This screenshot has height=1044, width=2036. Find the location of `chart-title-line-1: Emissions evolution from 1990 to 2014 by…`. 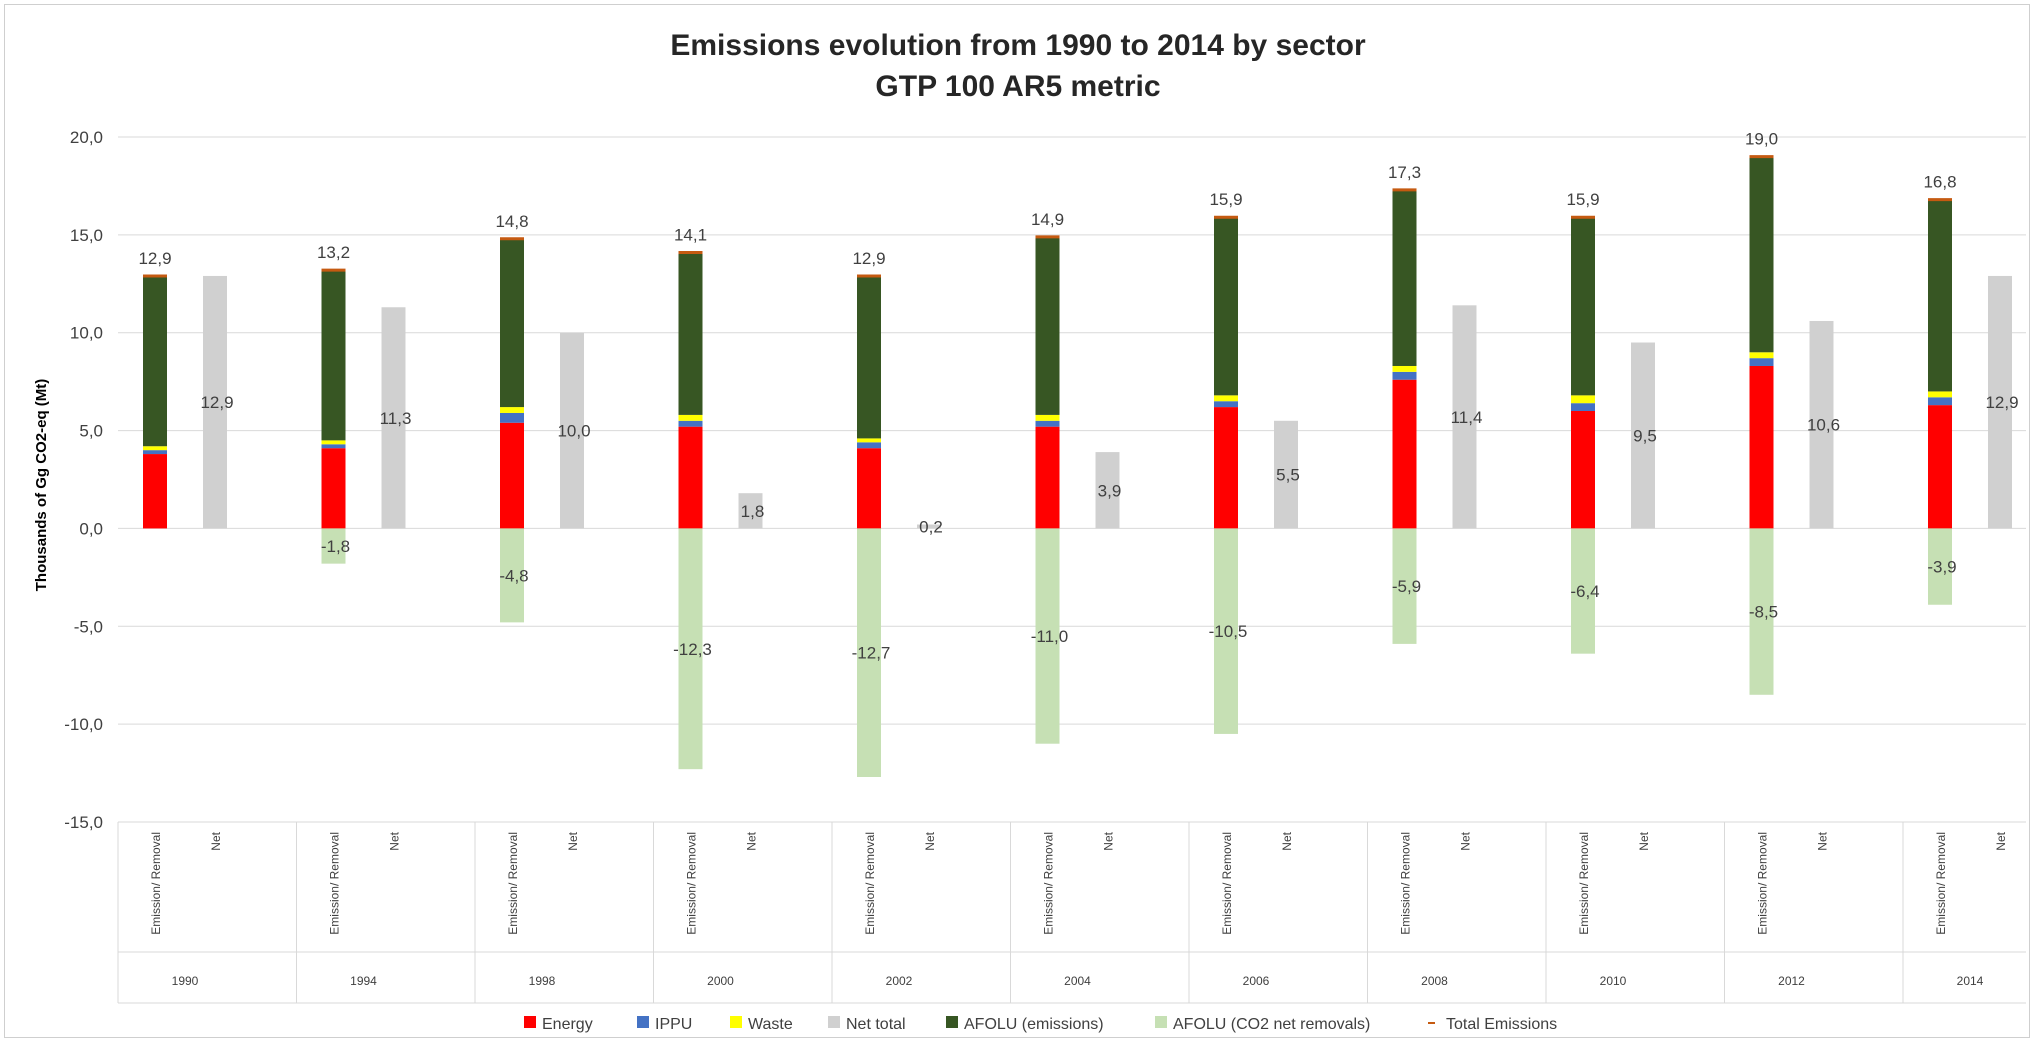

chart-title-line-1: Emissions evolution from 1990 to 2014 by… is located at coordinates (1018, 45).